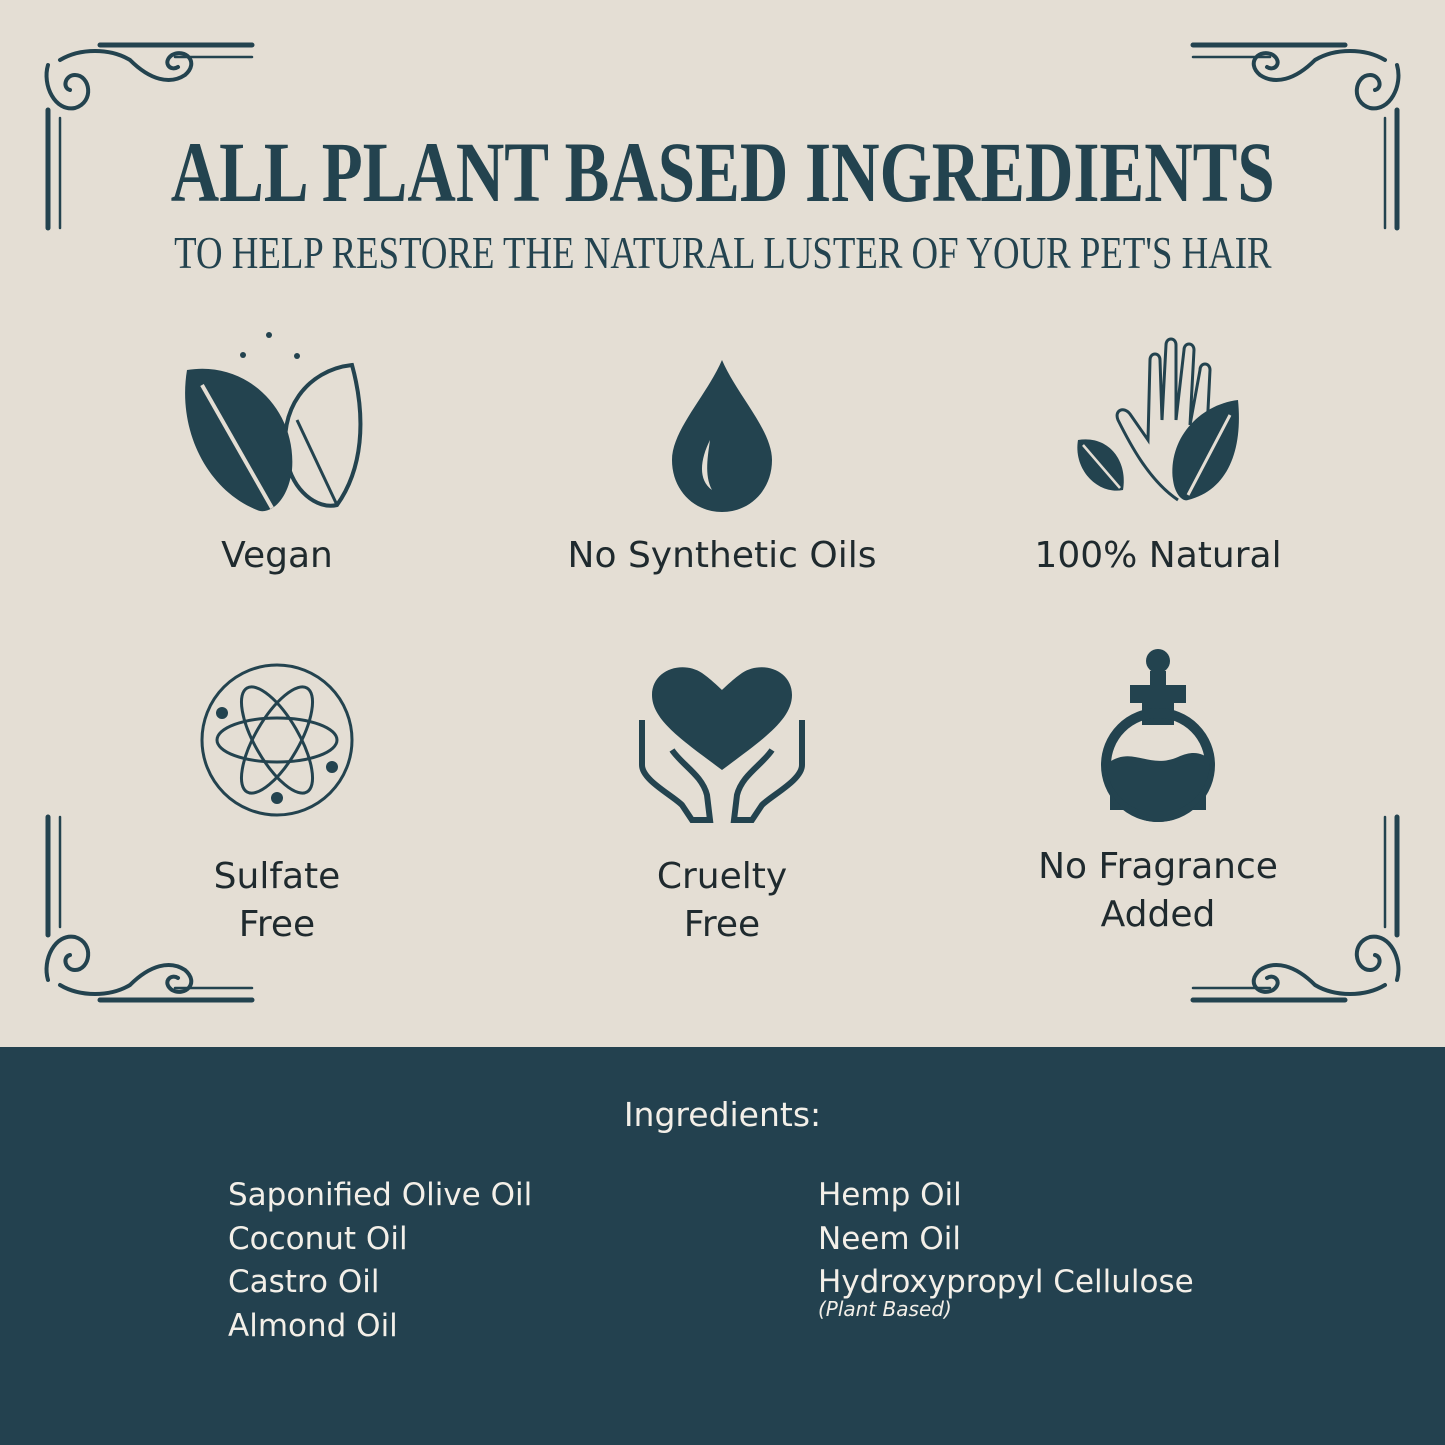  What do you see at coordinates (890, 1195) in the screenshot?
I see `list-item: Hemp Oil` at bounding box center [890, 1195].